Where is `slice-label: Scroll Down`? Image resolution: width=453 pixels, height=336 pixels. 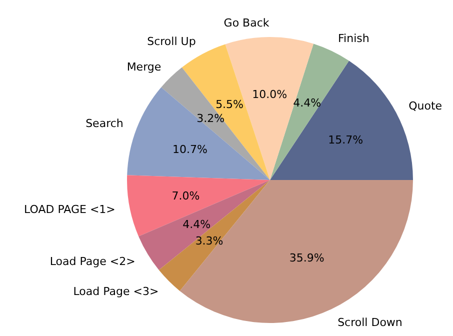
slice-label: Scroll Down is located at coordinates (370, 322).